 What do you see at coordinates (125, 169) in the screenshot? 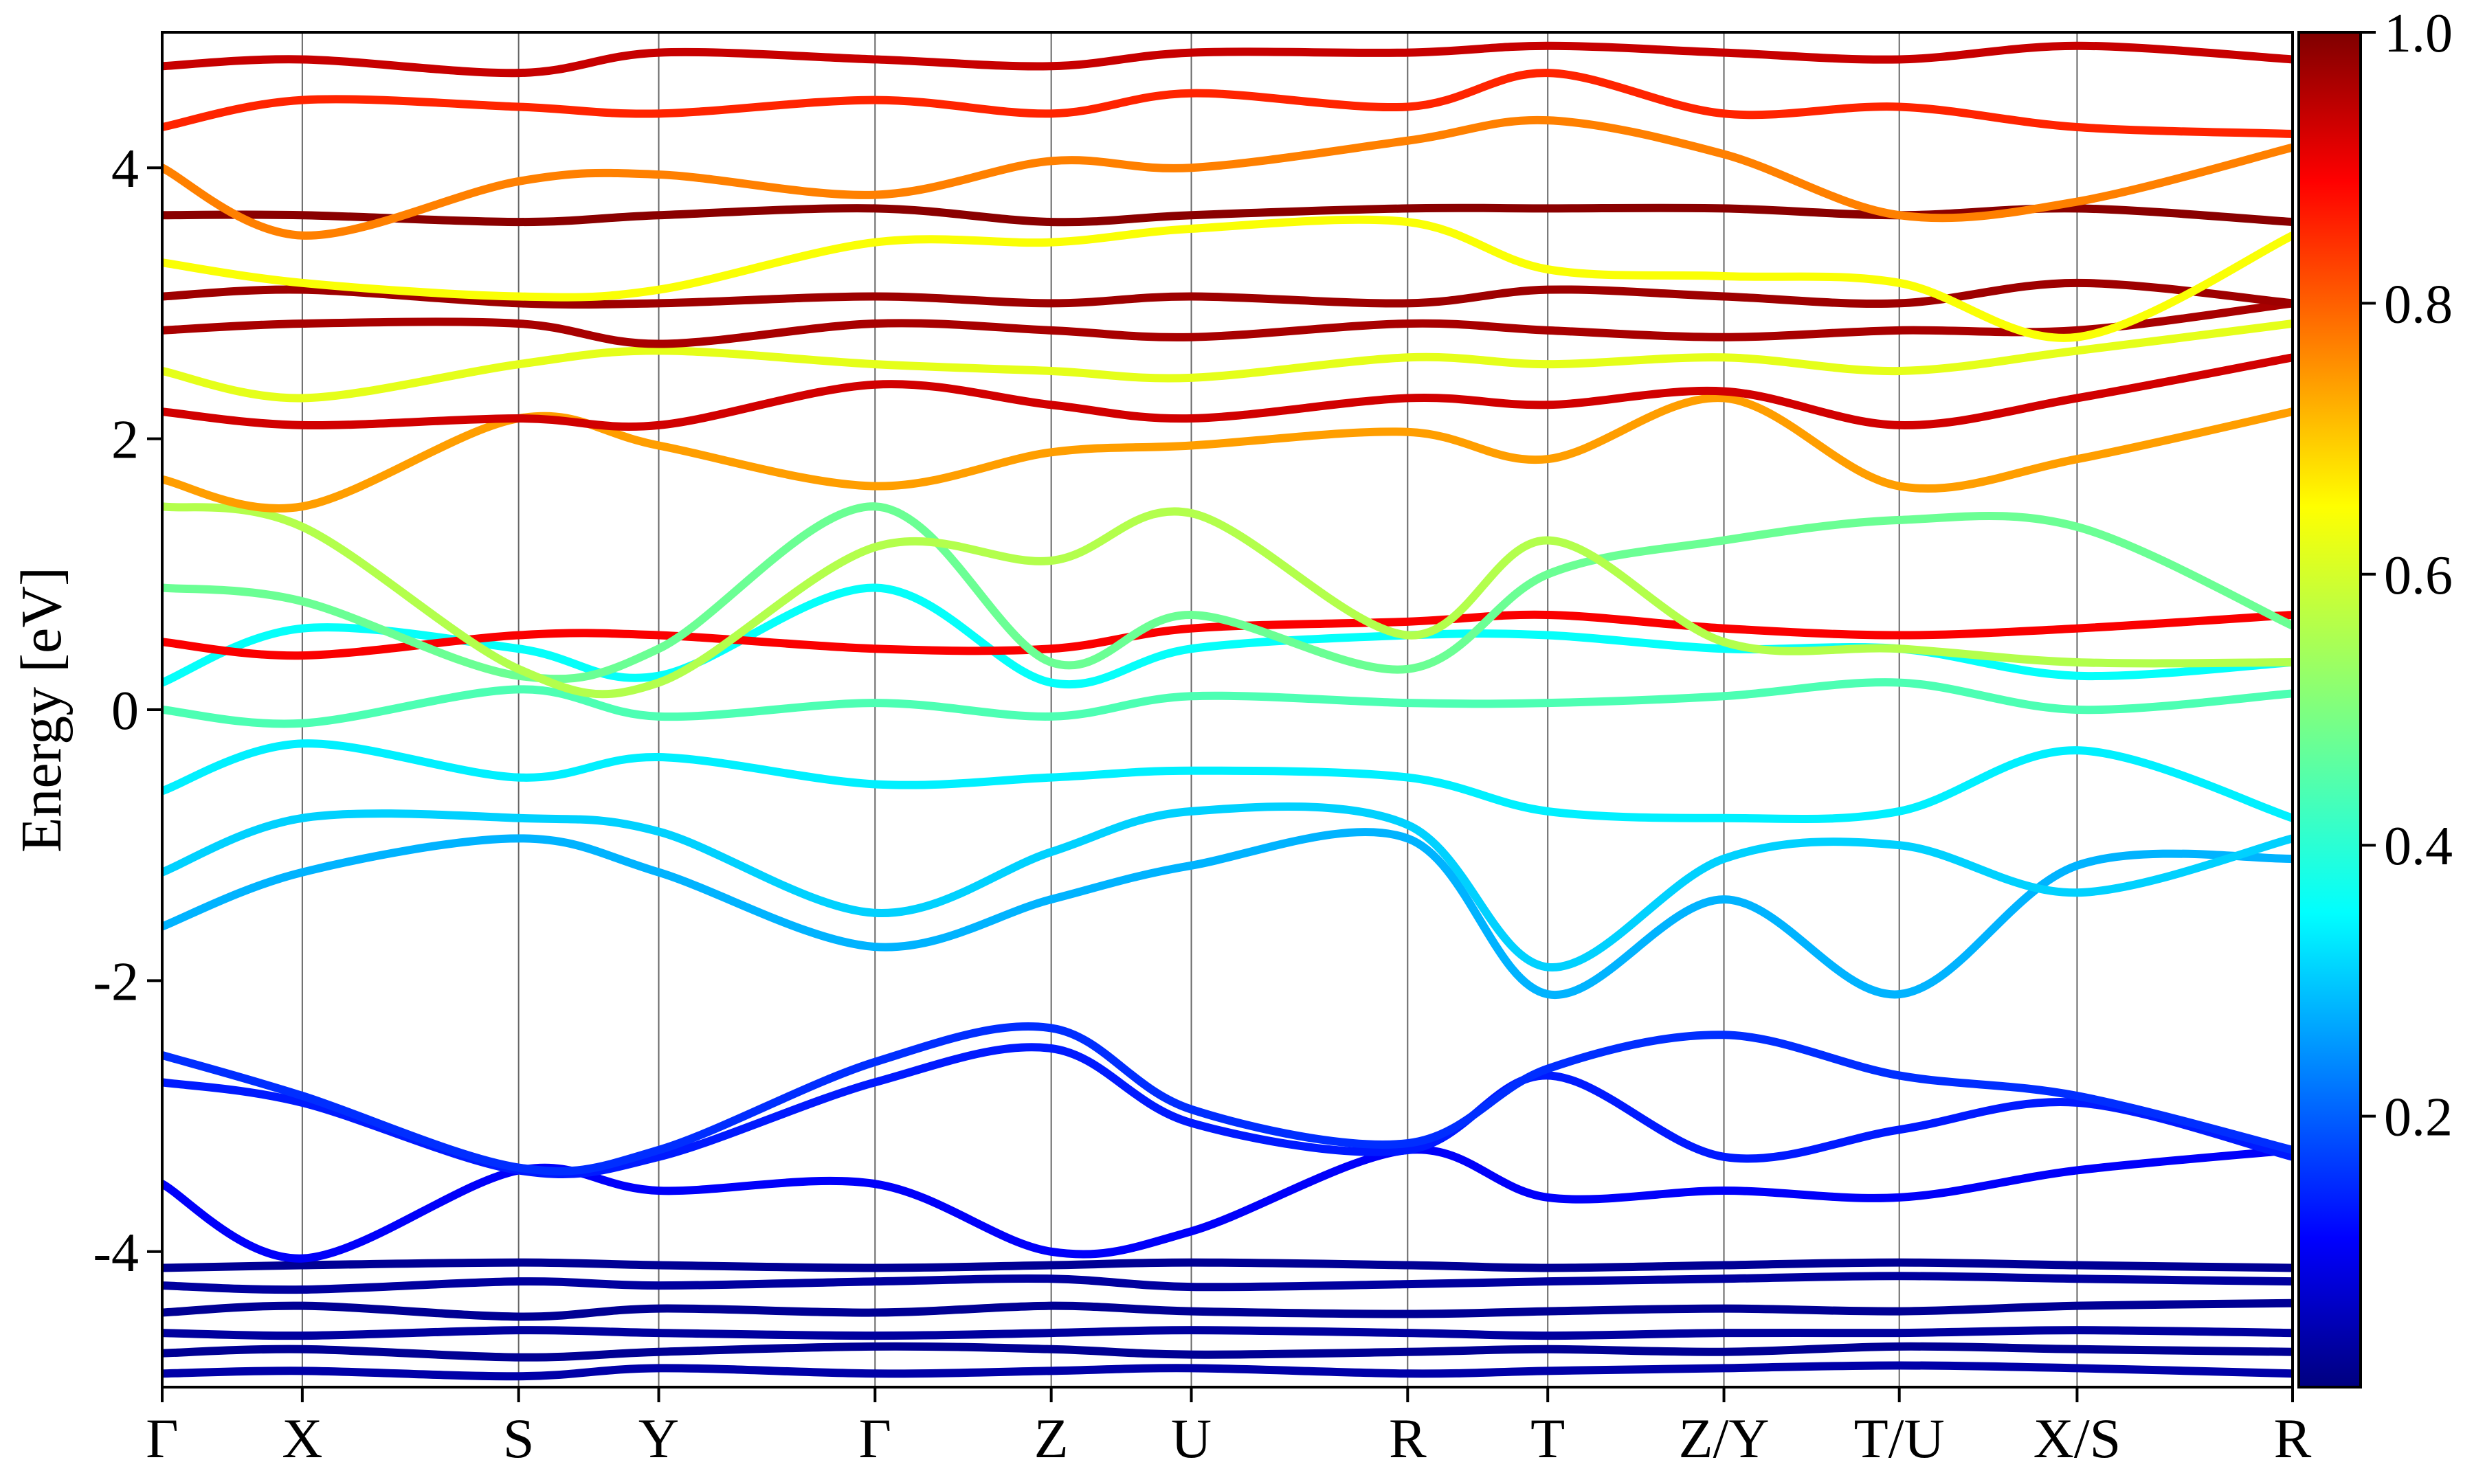
I see `y-tick-label: 4` at bounding box center [125, 169].